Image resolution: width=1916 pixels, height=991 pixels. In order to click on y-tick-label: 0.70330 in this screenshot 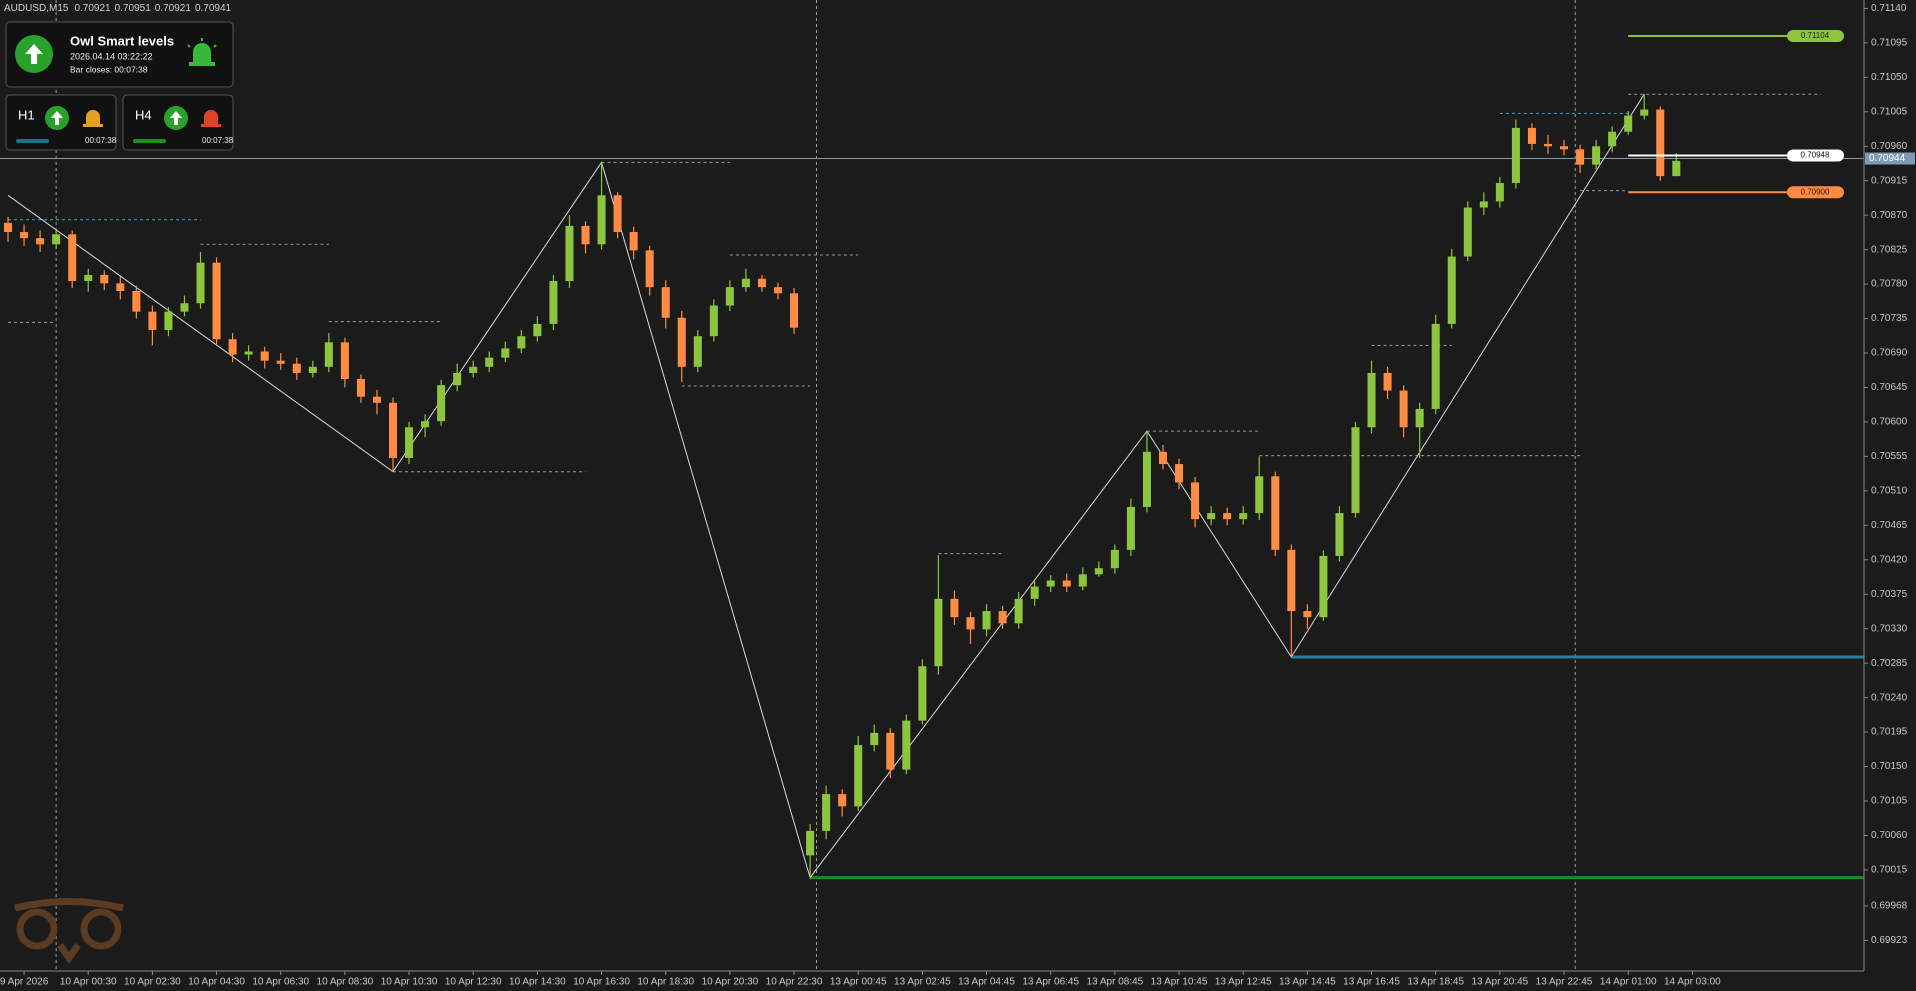, I will do `click(1889, 628)`.